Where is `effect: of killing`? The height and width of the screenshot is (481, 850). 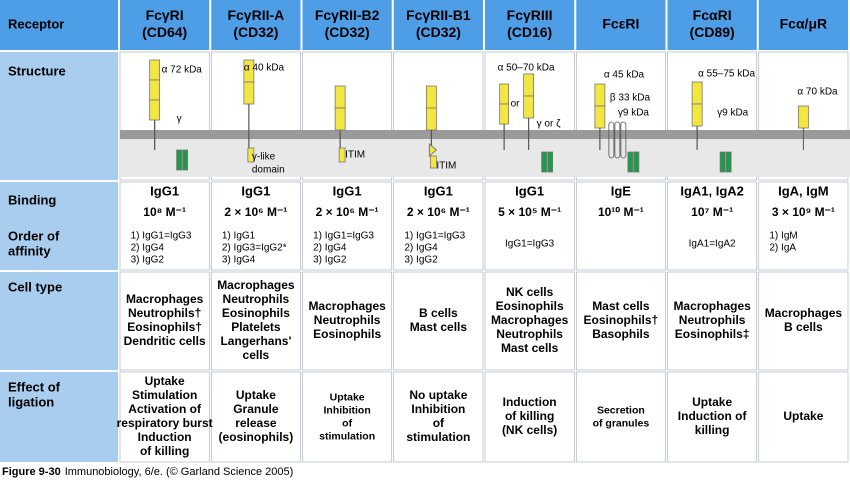 effect: of killing is located at coordinates (164, 451).